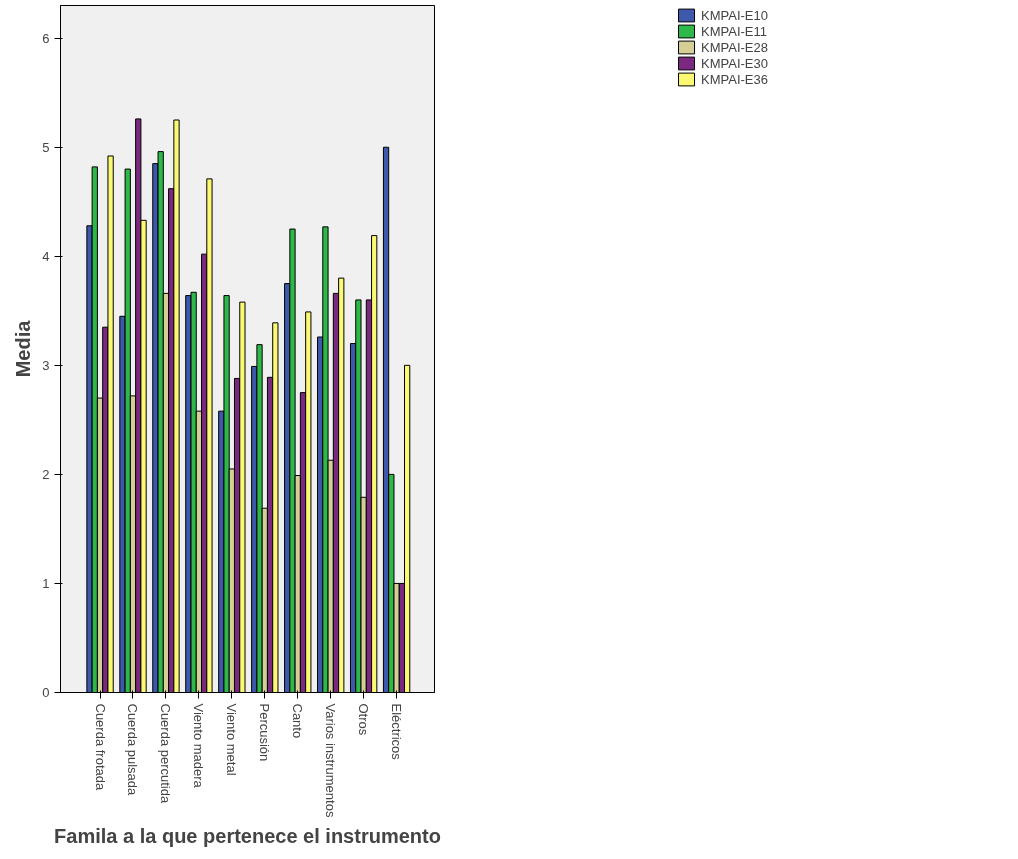 The width and height of the screenshot is (1018, 859). Describe the element at coordinates (734, 63) in the screenshot. I see `legend-label: KMPAI-E30` at that location.